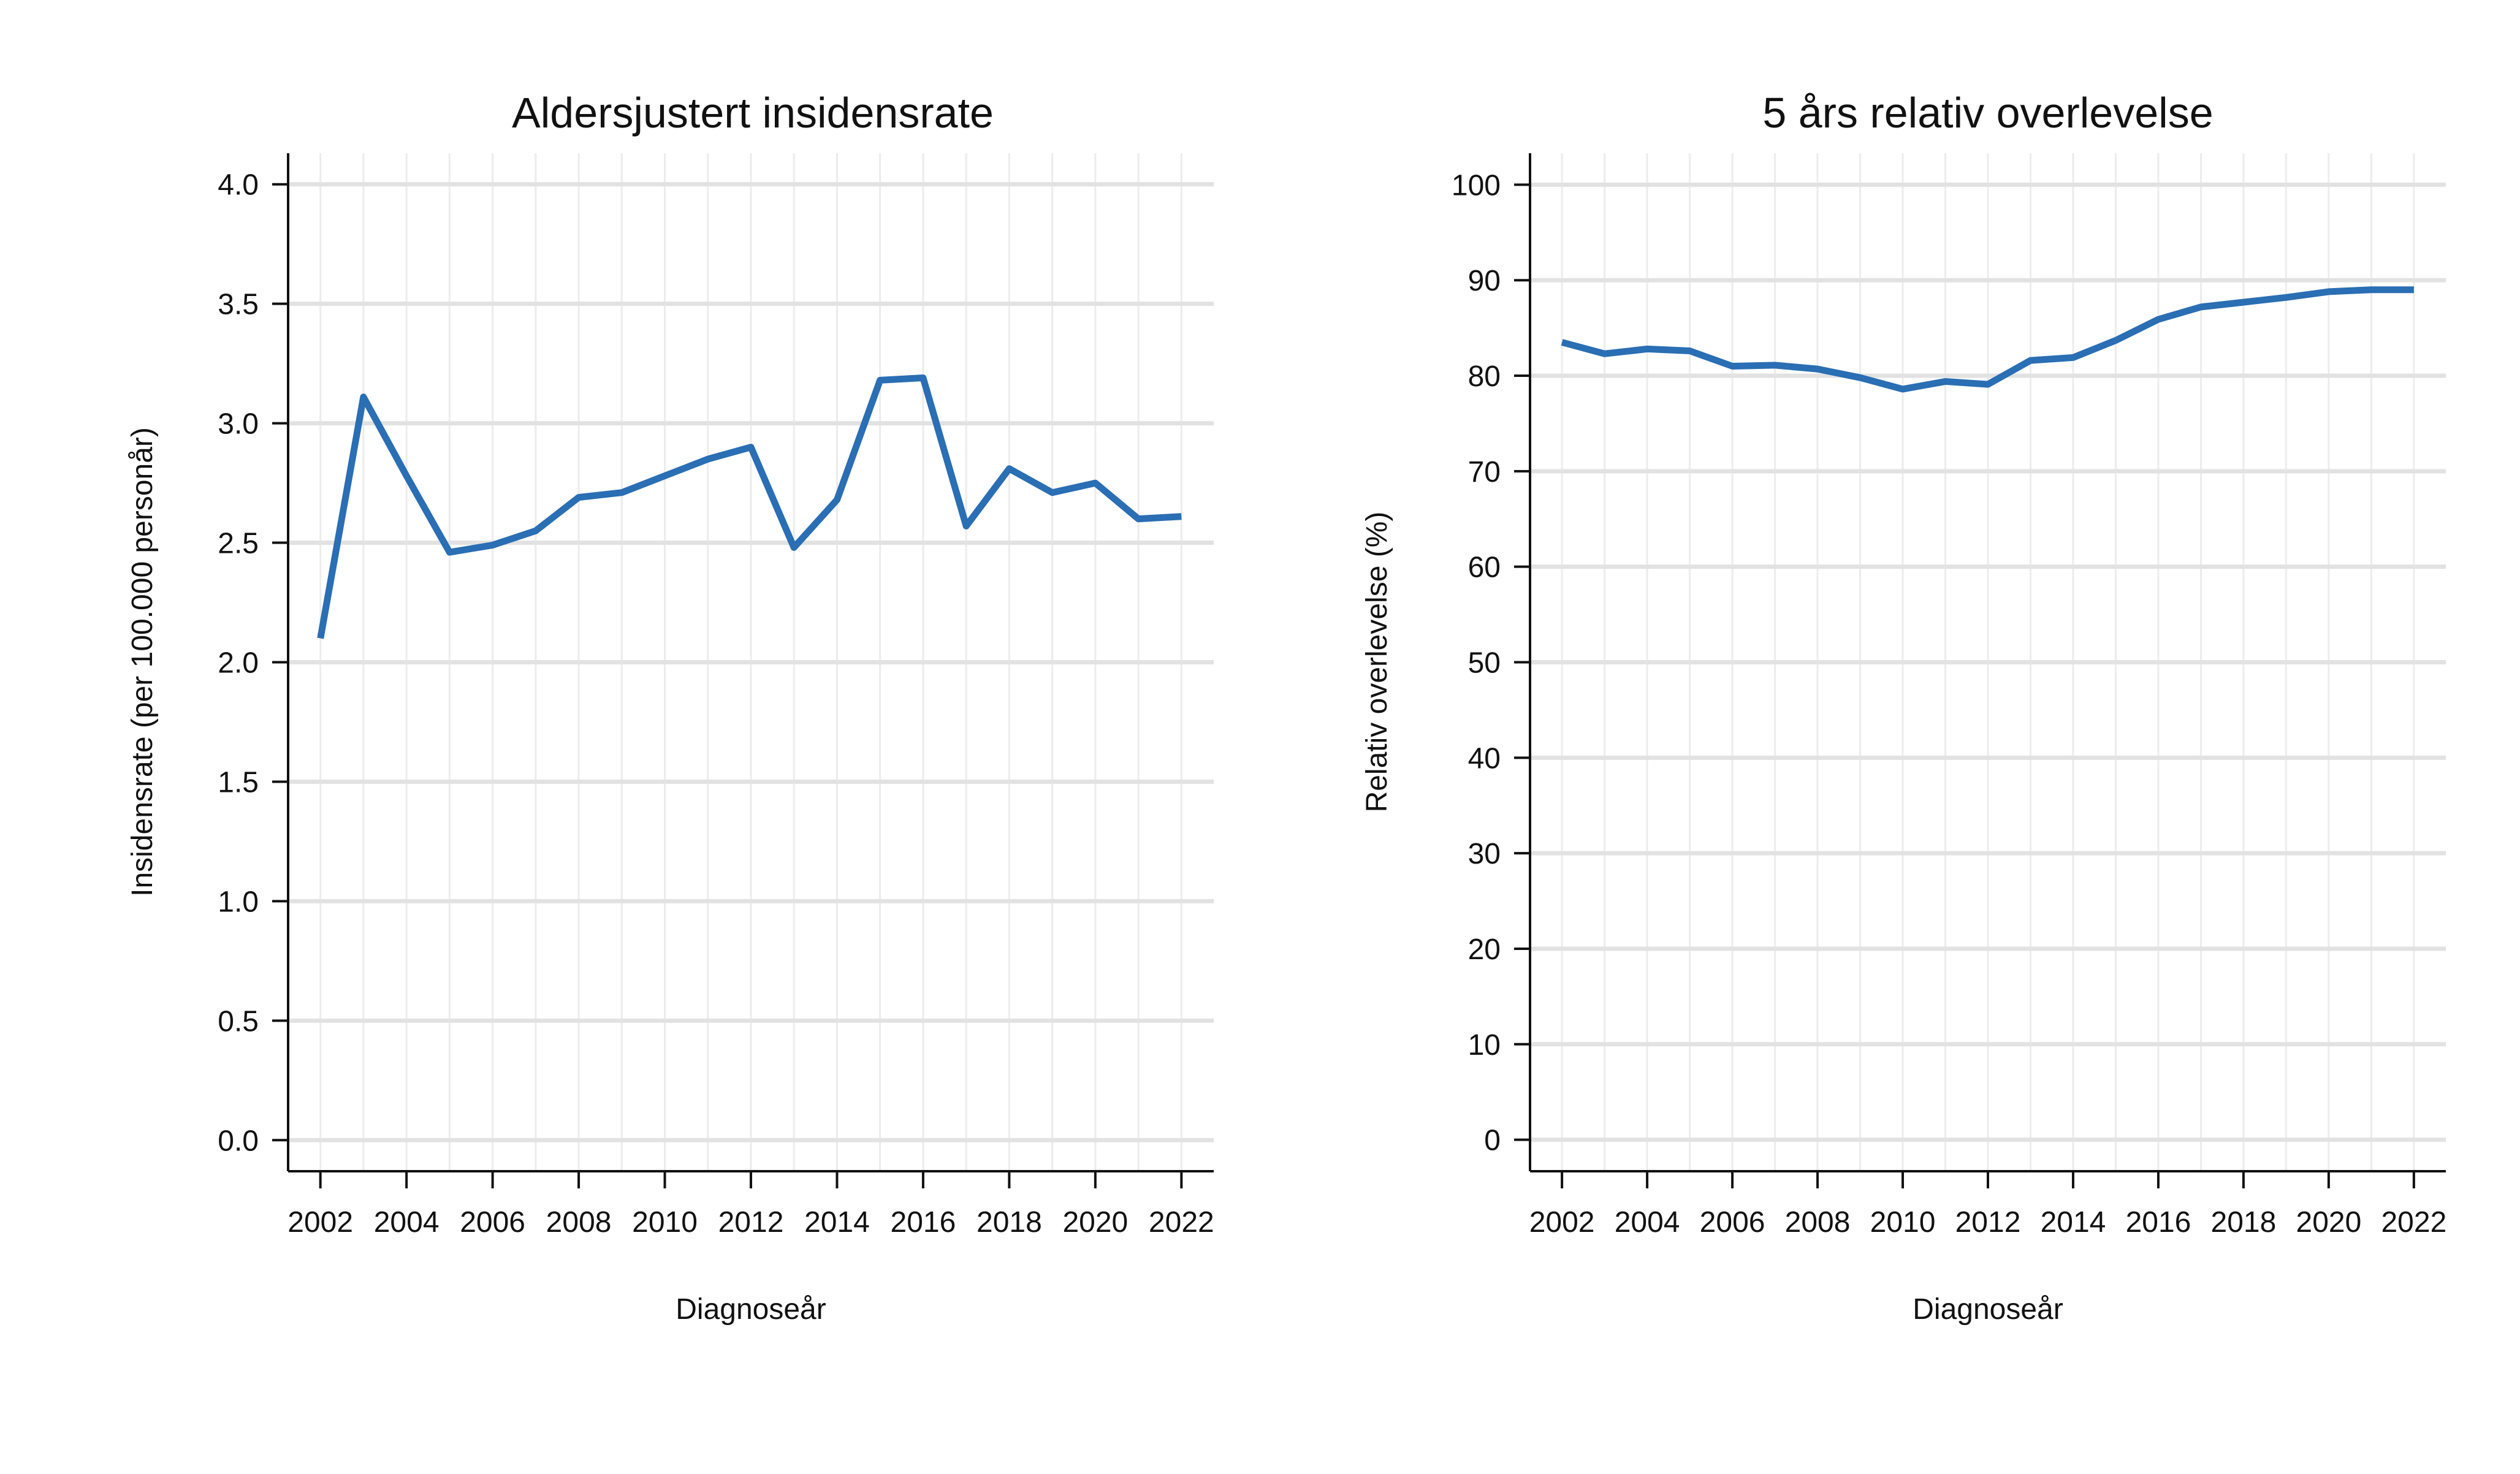  What do you see at coordinates (1377, 663) in the screenshot?
I see `y-axis-label: Relativ overlevelse (%)` at bounding box center [1377, 663].